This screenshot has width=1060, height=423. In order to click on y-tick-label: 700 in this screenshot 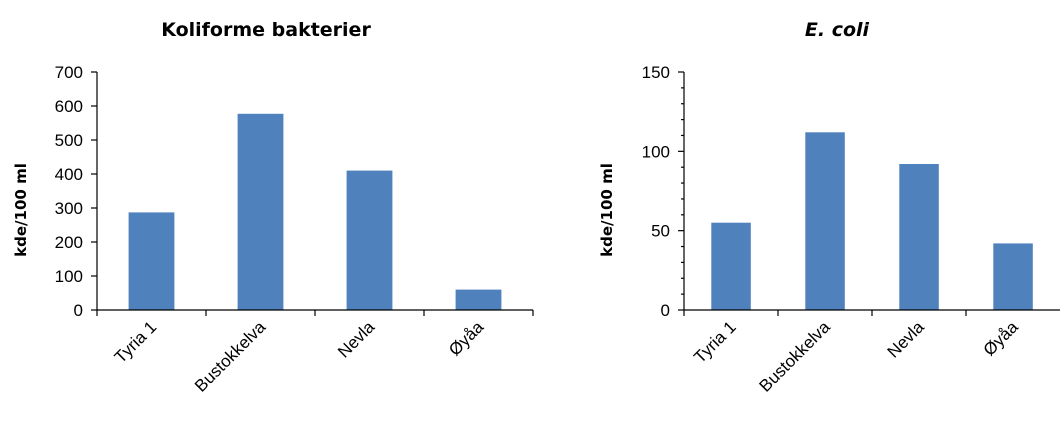, I will do `click(69, 72)`.